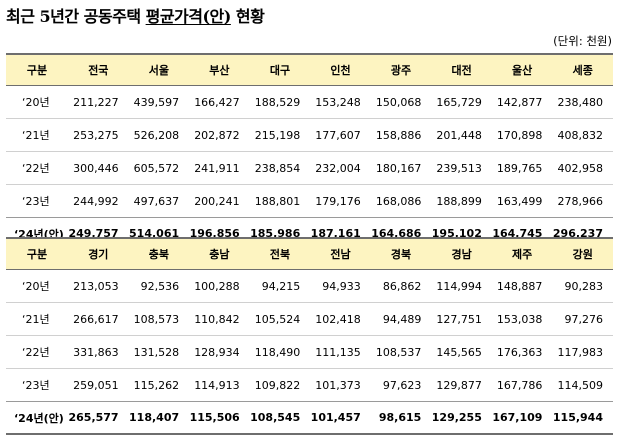 The image size is (618, 435). What do you see at coordinates (340, 201) in the screenshot?
I see `price-cell: 179,176` at bounding box center [340, 201].